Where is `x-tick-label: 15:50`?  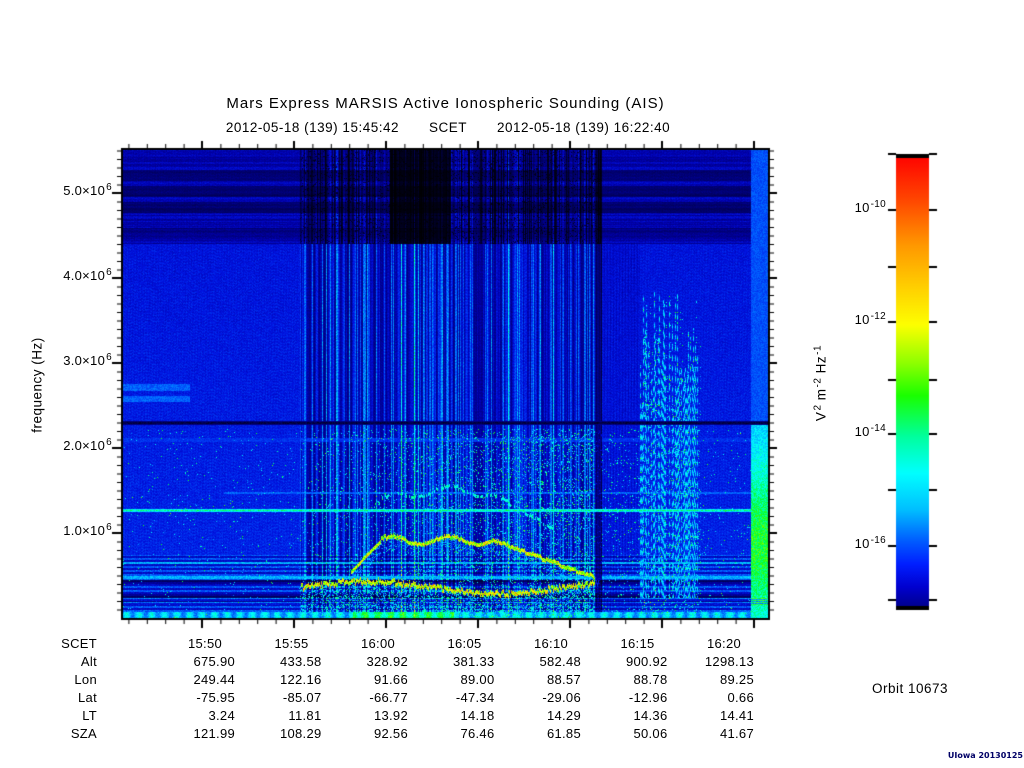 x-tick-label: 15:50 is located at coordinates (205, 643).